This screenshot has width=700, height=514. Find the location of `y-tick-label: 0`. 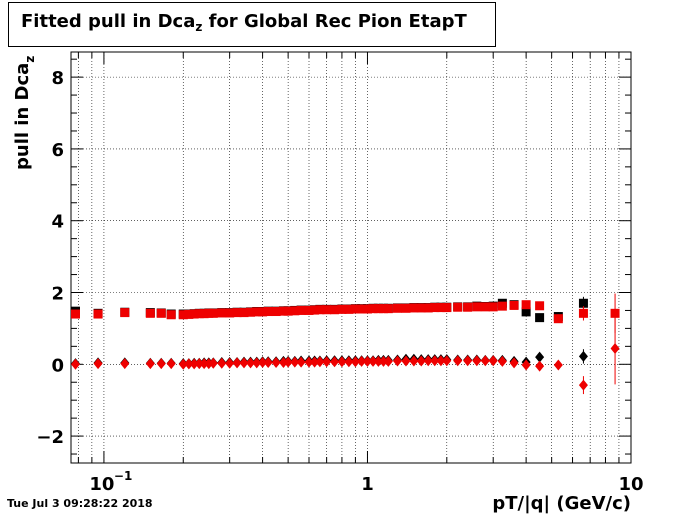

y-tick-label: 0 is located at coordinates (57, 365).